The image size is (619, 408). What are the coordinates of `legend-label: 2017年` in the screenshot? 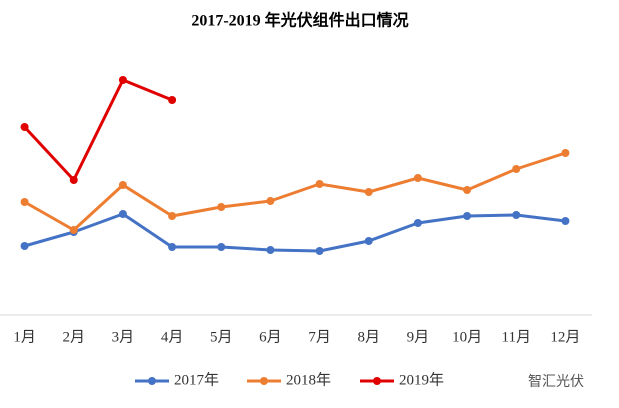 It's located at (196, 379).